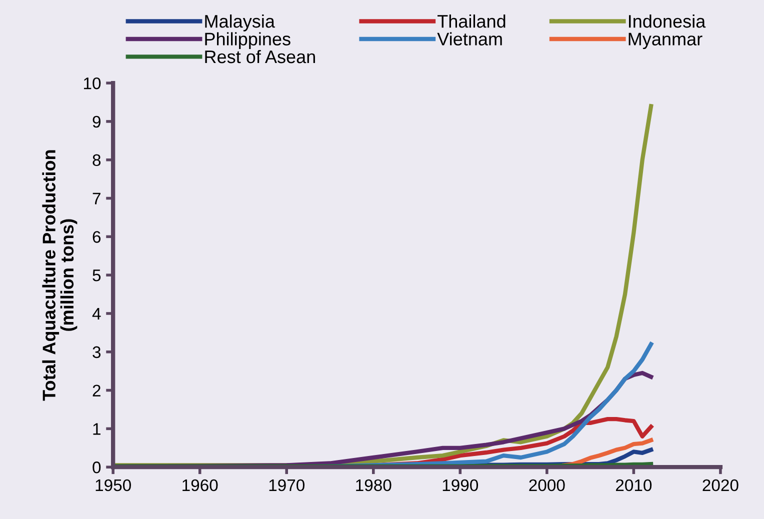  I want to click on x-tick-label: 2000, so click(547, 485).